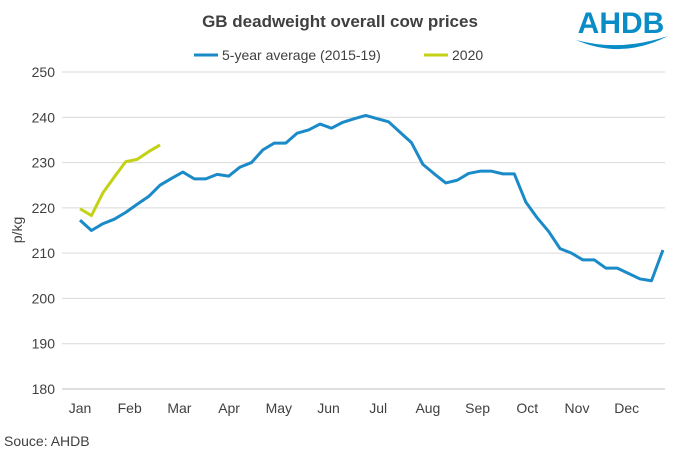 The height and width of the screenshot is (454, 680). I want to click on x-tick-label: Jul, so click(378, 408).